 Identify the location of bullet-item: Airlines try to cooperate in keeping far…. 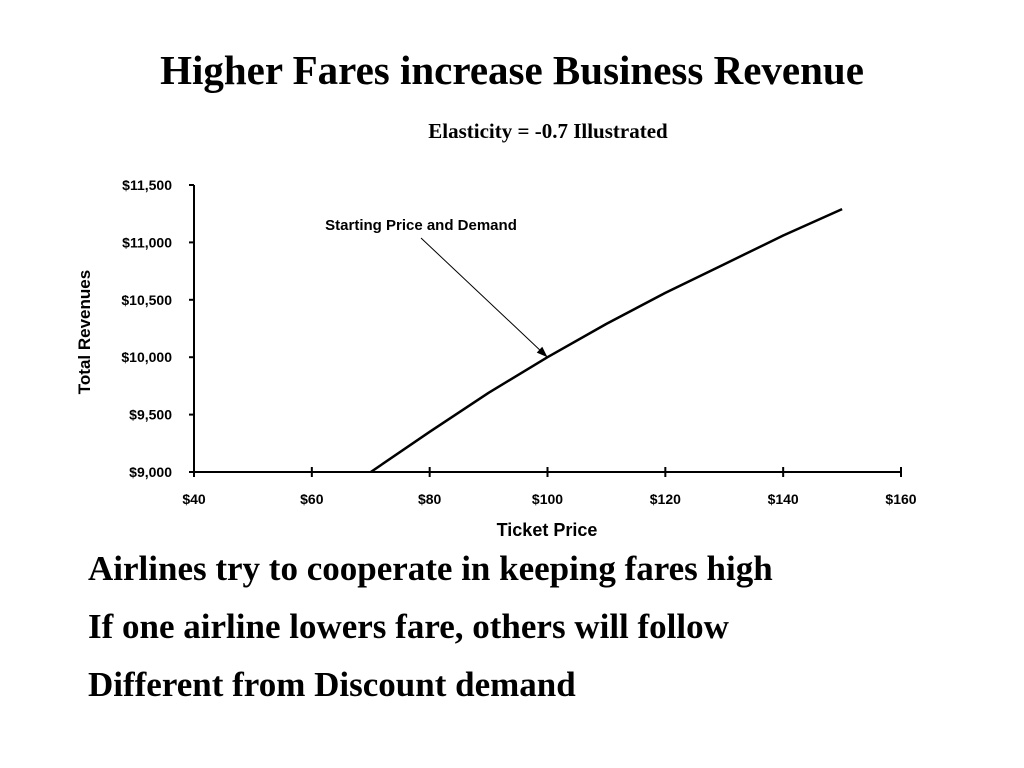
(430, 568).